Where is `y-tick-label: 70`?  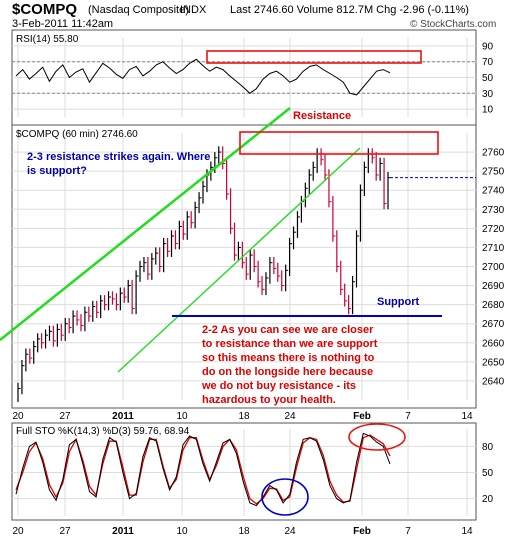
y-tick-label: 70 is located at coordinates (488, 62).